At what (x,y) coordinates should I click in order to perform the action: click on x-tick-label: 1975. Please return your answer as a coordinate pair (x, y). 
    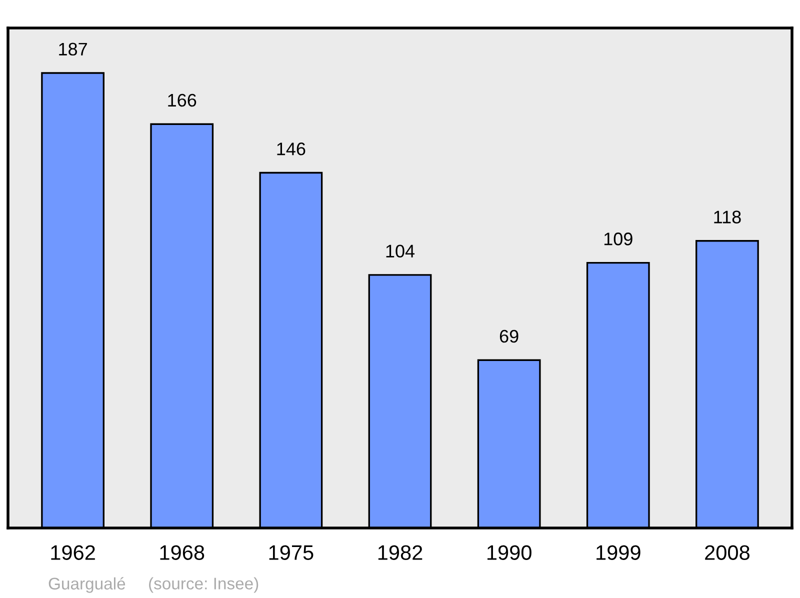
    Looking at the image, I should click on (291, 552).